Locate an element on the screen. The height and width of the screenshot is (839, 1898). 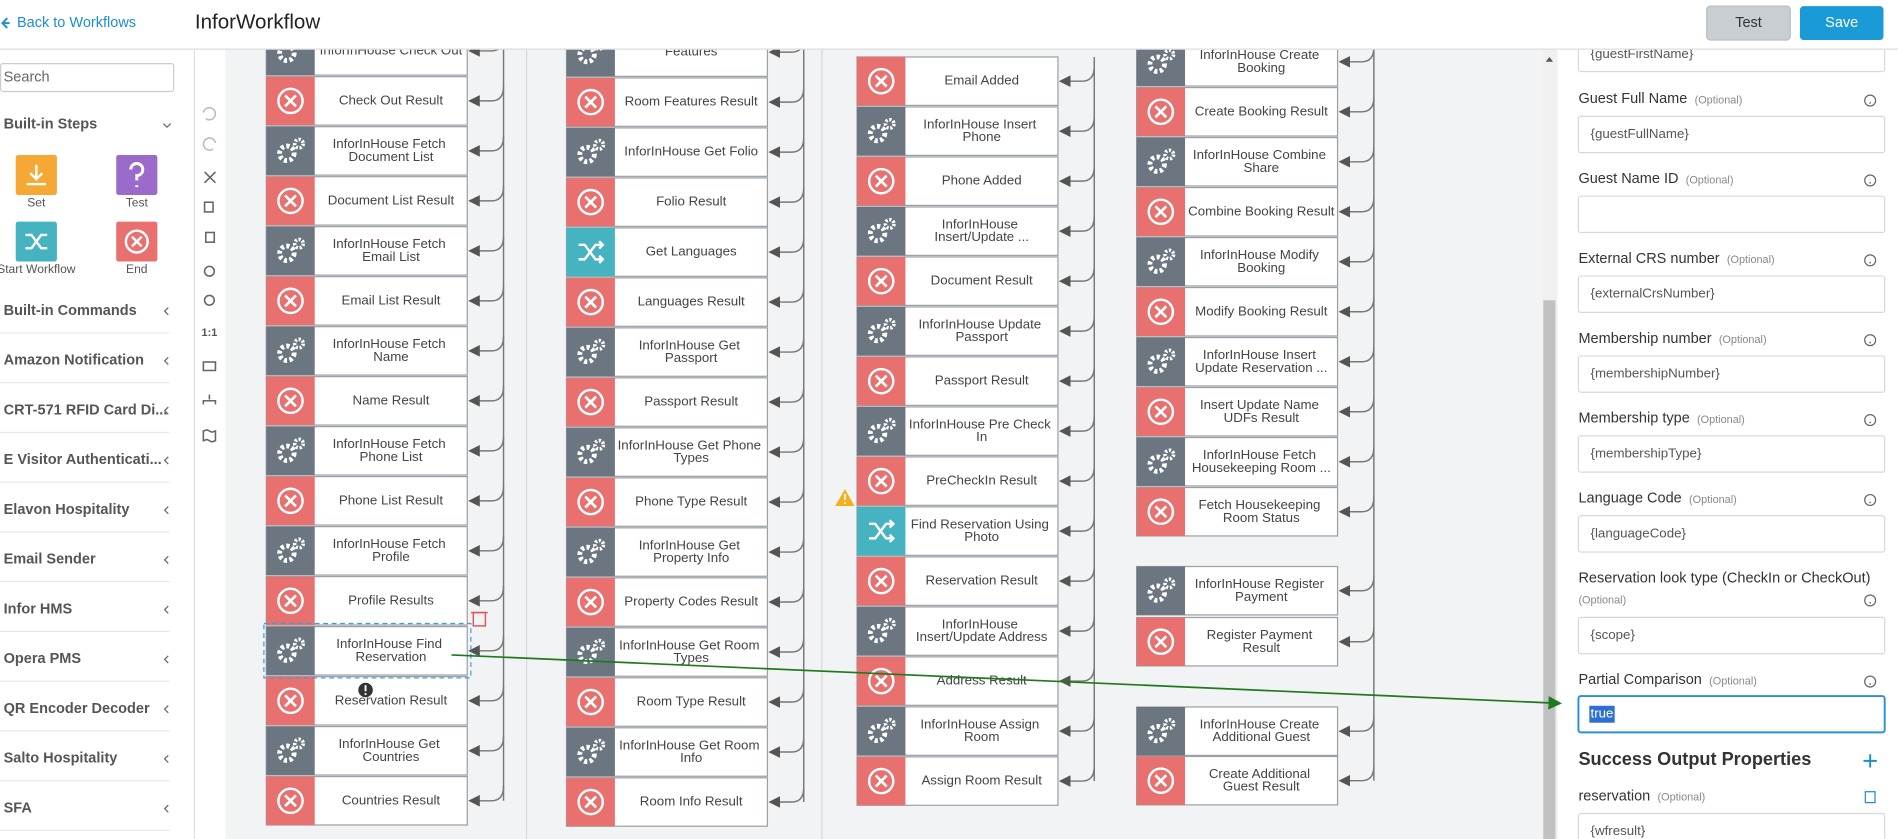
node-label: InforInHouse Register Payment is located at coordinates (1261, 590).